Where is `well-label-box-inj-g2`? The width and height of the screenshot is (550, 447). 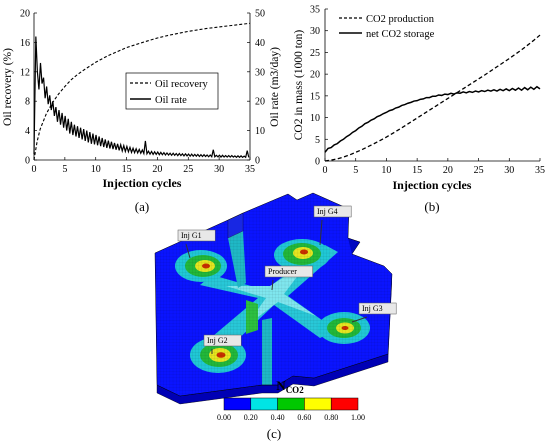
well-label-box-inj-g2 is located at coordinates (222, 340).